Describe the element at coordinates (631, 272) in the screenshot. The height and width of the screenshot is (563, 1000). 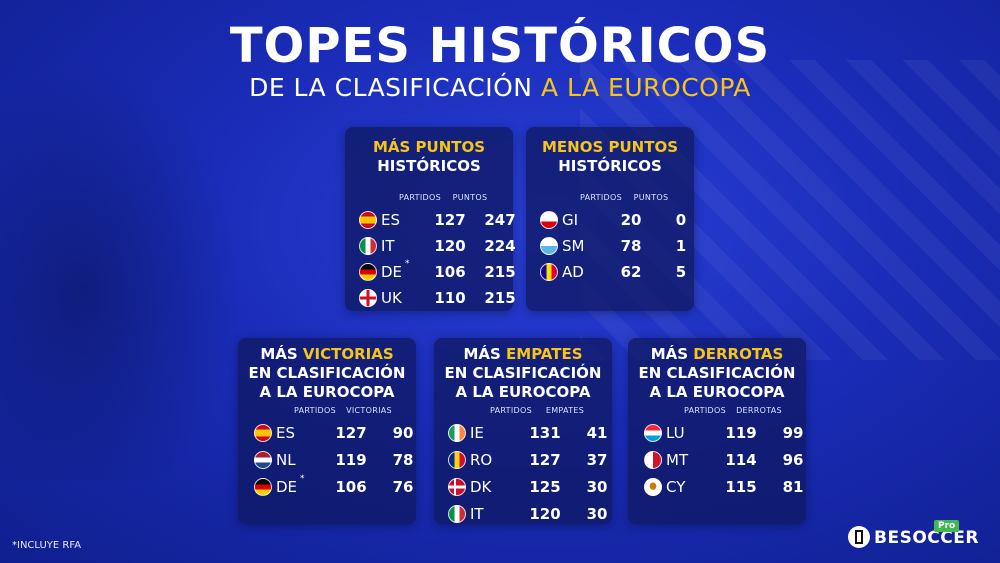
I see `value-partidos: 62` at that location.